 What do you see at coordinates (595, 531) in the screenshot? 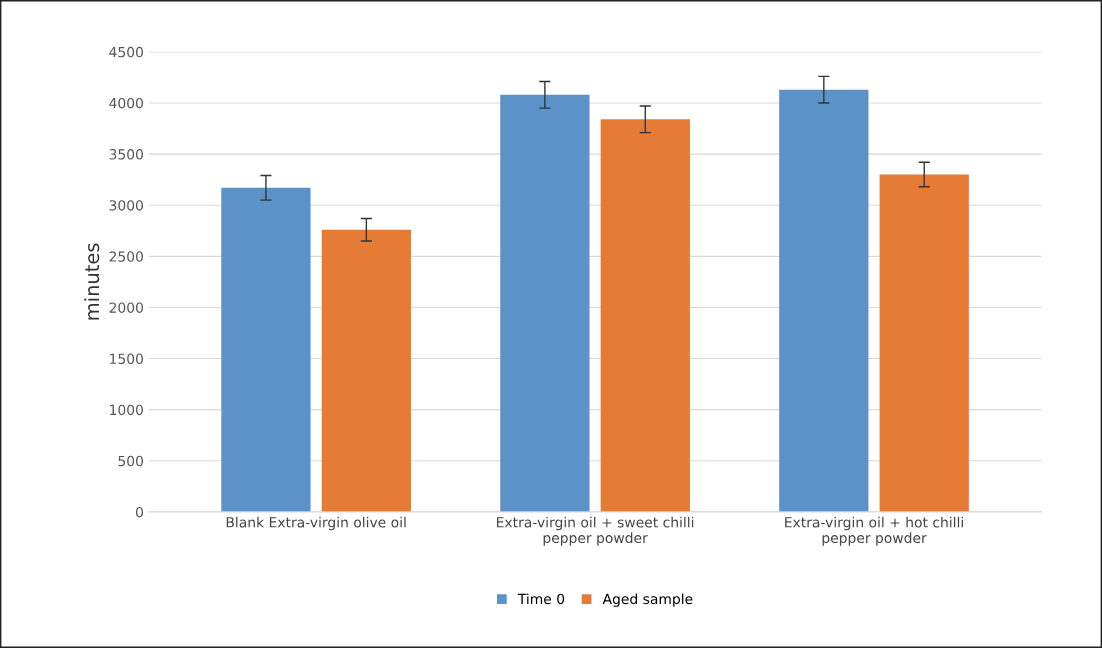
I see `x-tick-label: Extra-virgin oil + sweet chilli pepper powder` at bounding box center [595, 531].